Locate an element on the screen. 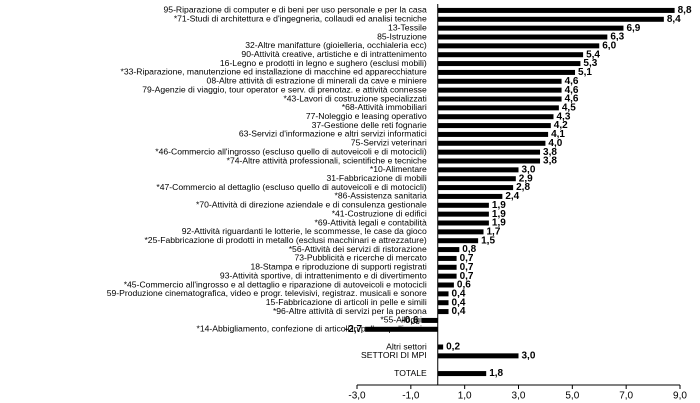  value-label: 6,3 is located at coordinates (617, 37).